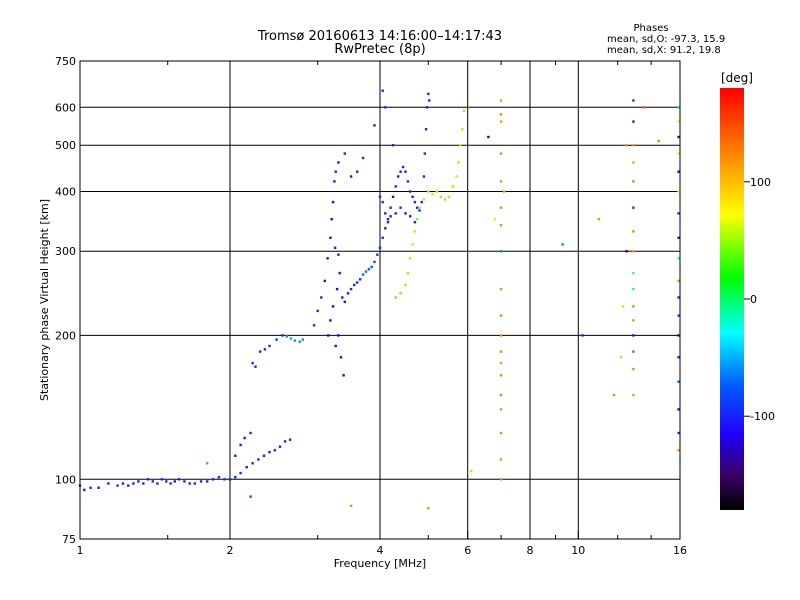  What do you see at coordinates (379, 49) in the screenshot?
I see `chart-subtitle: RwPretec (8p)` at bounding box center [379, 49].